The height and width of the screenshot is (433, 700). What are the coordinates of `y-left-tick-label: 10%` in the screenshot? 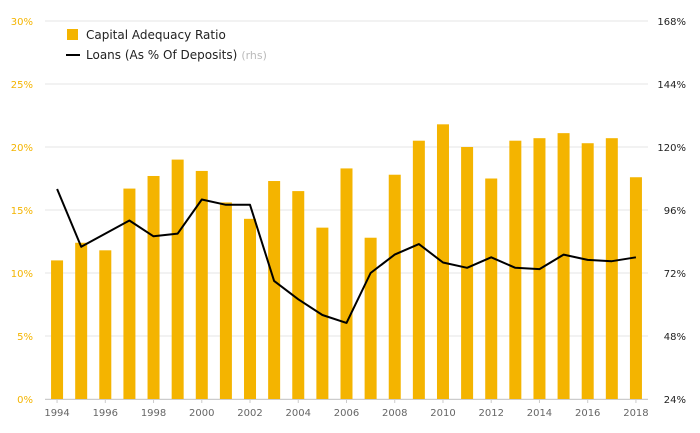 It's located at (22, 274).